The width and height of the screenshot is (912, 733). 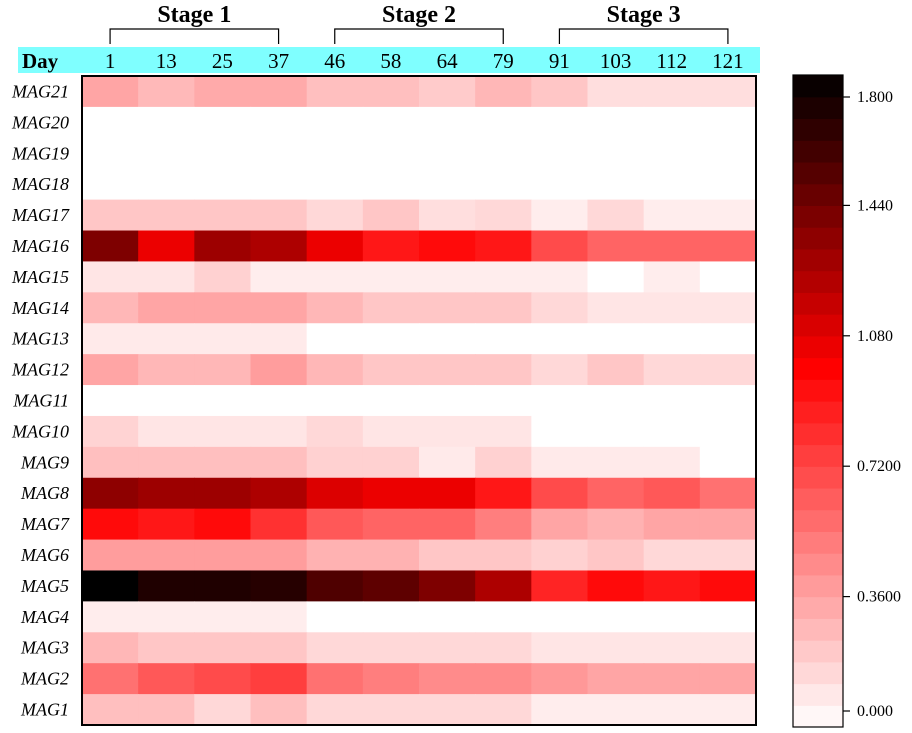 What do you see at coordinates (40, 370) in the screenshot?
I see `mag-label: MAG12` at bounding box center [40, 370].